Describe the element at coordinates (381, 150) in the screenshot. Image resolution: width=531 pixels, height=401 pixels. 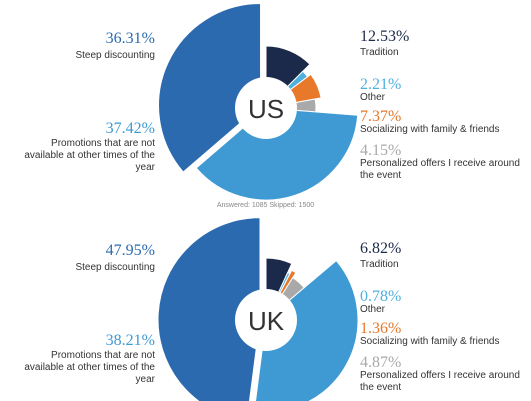
I see `value-label: 4.15%` at that location.